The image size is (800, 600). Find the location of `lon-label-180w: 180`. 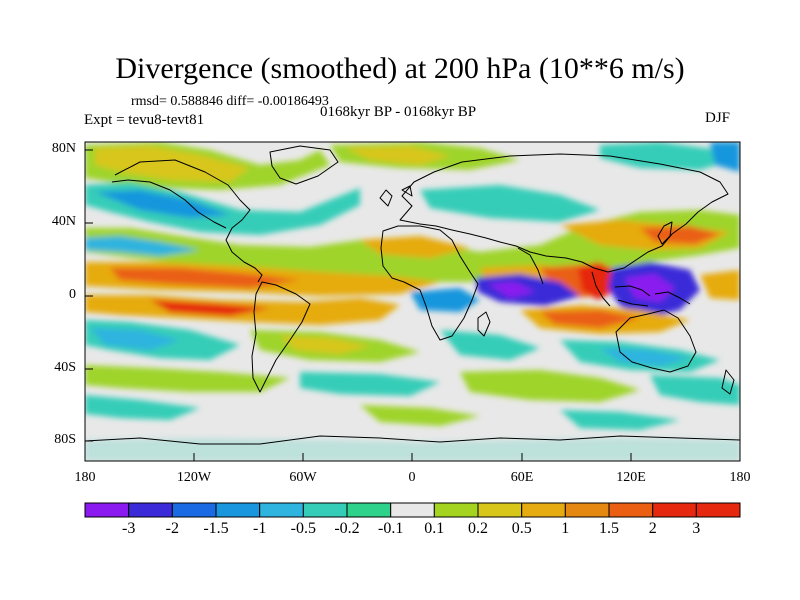

lon-label-180w: 180 is located at coordinates (85, 477).